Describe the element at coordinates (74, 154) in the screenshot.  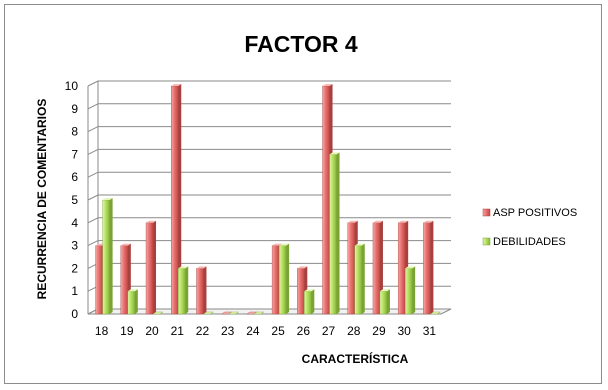
I see `y-tick-label: 7` at that location.